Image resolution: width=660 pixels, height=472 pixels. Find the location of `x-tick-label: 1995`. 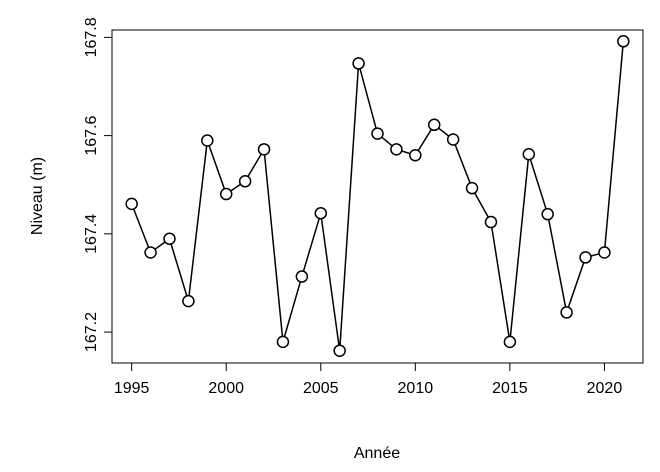

x-tick-label: 1995 is located at coordinates (132, 388).